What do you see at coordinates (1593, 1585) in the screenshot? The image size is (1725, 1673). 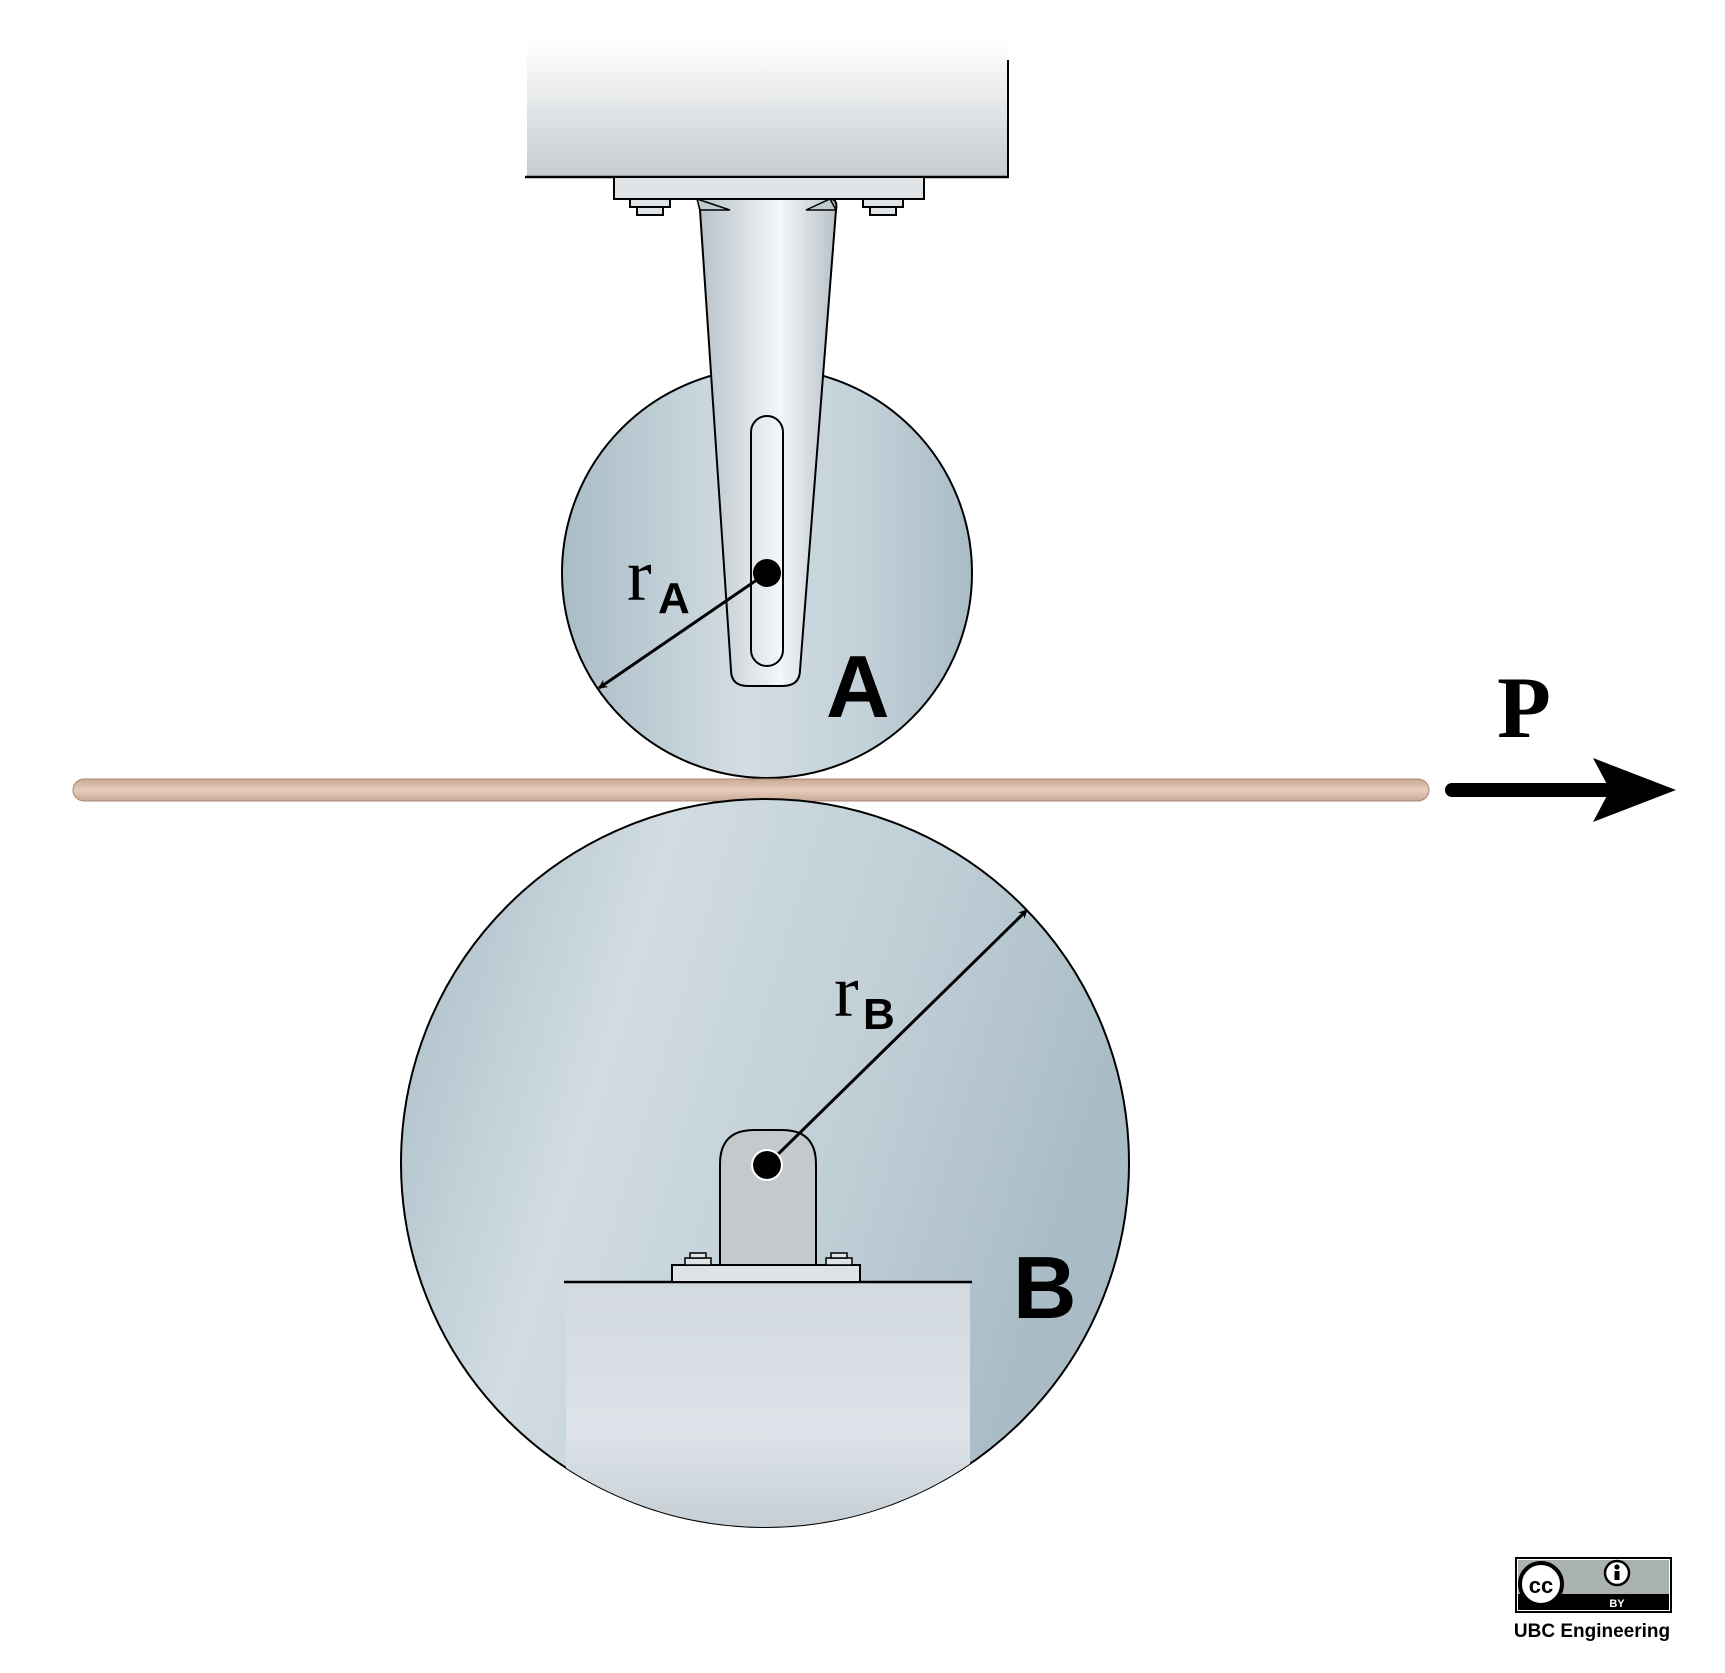 I see `cc-by-license-badge: cc BY` at bounding box center [1593, 1585].